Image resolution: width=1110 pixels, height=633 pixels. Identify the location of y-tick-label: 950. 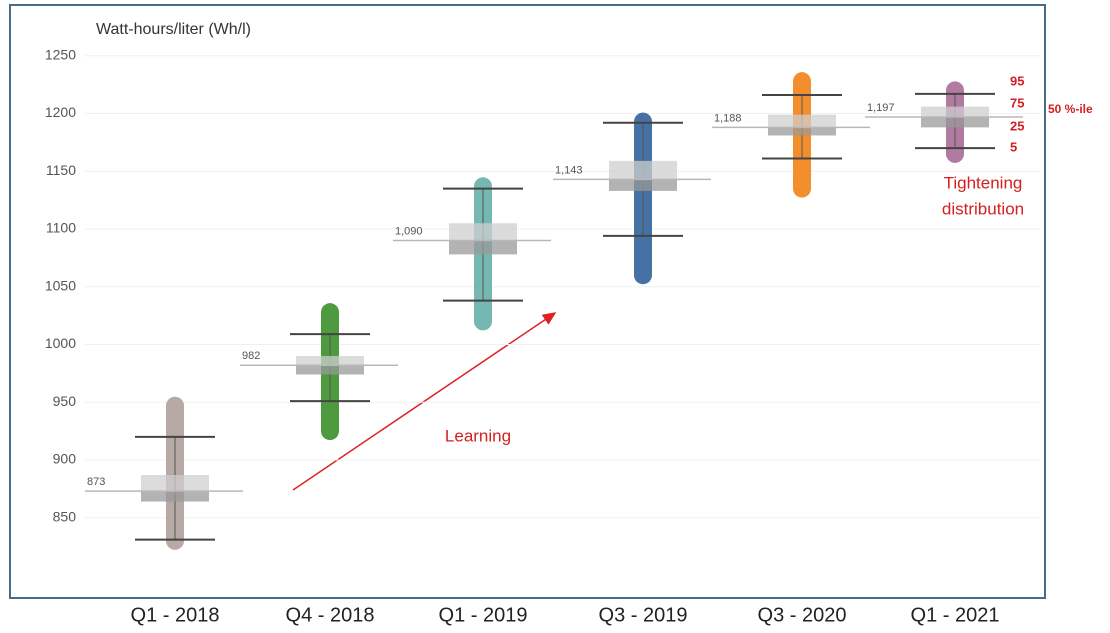
(65, 401).